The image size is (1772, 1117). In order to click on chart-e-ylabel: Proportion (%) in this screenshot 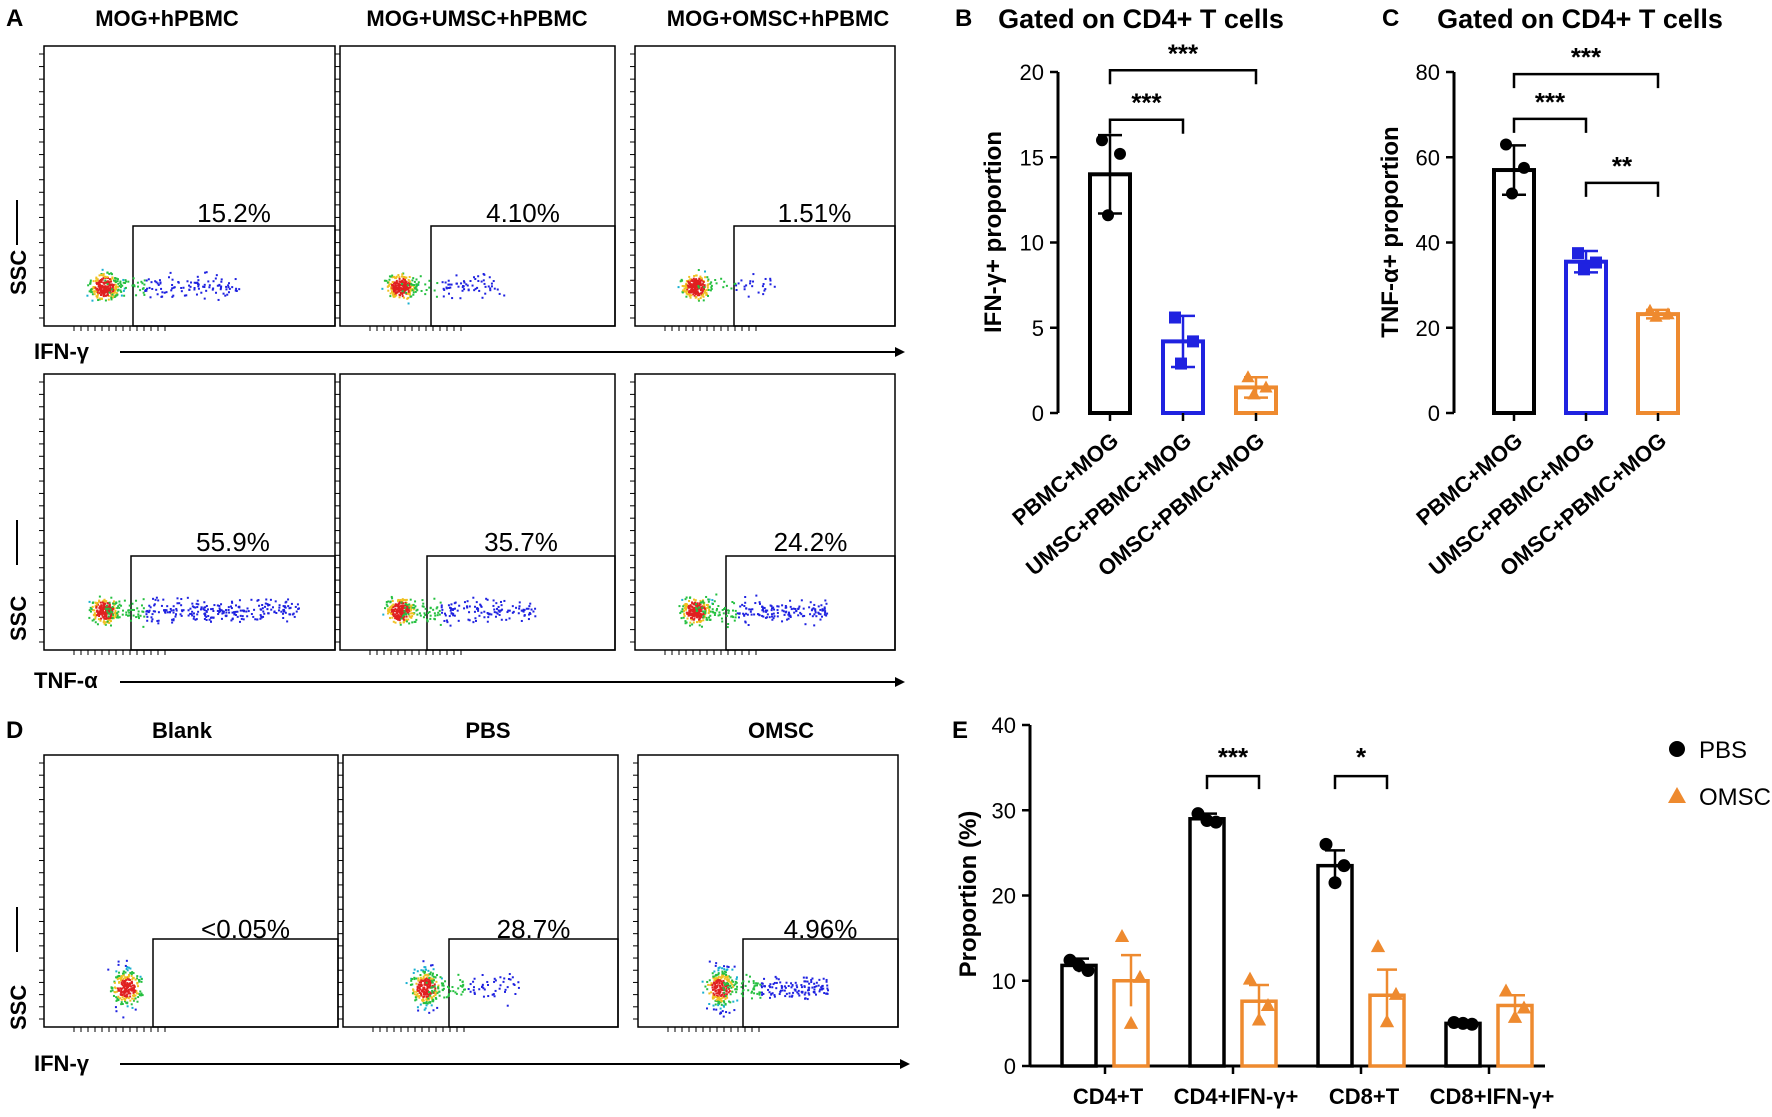, I will do `click(968, 894)`.